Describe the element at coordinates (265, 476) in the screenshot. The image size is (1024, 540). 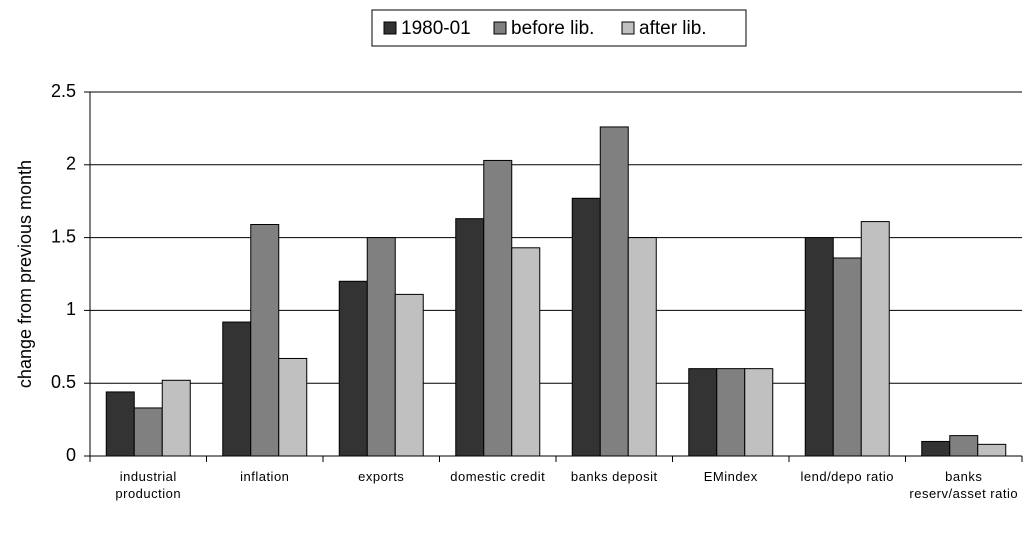
I see `x-tick-label: inflation` at that location.